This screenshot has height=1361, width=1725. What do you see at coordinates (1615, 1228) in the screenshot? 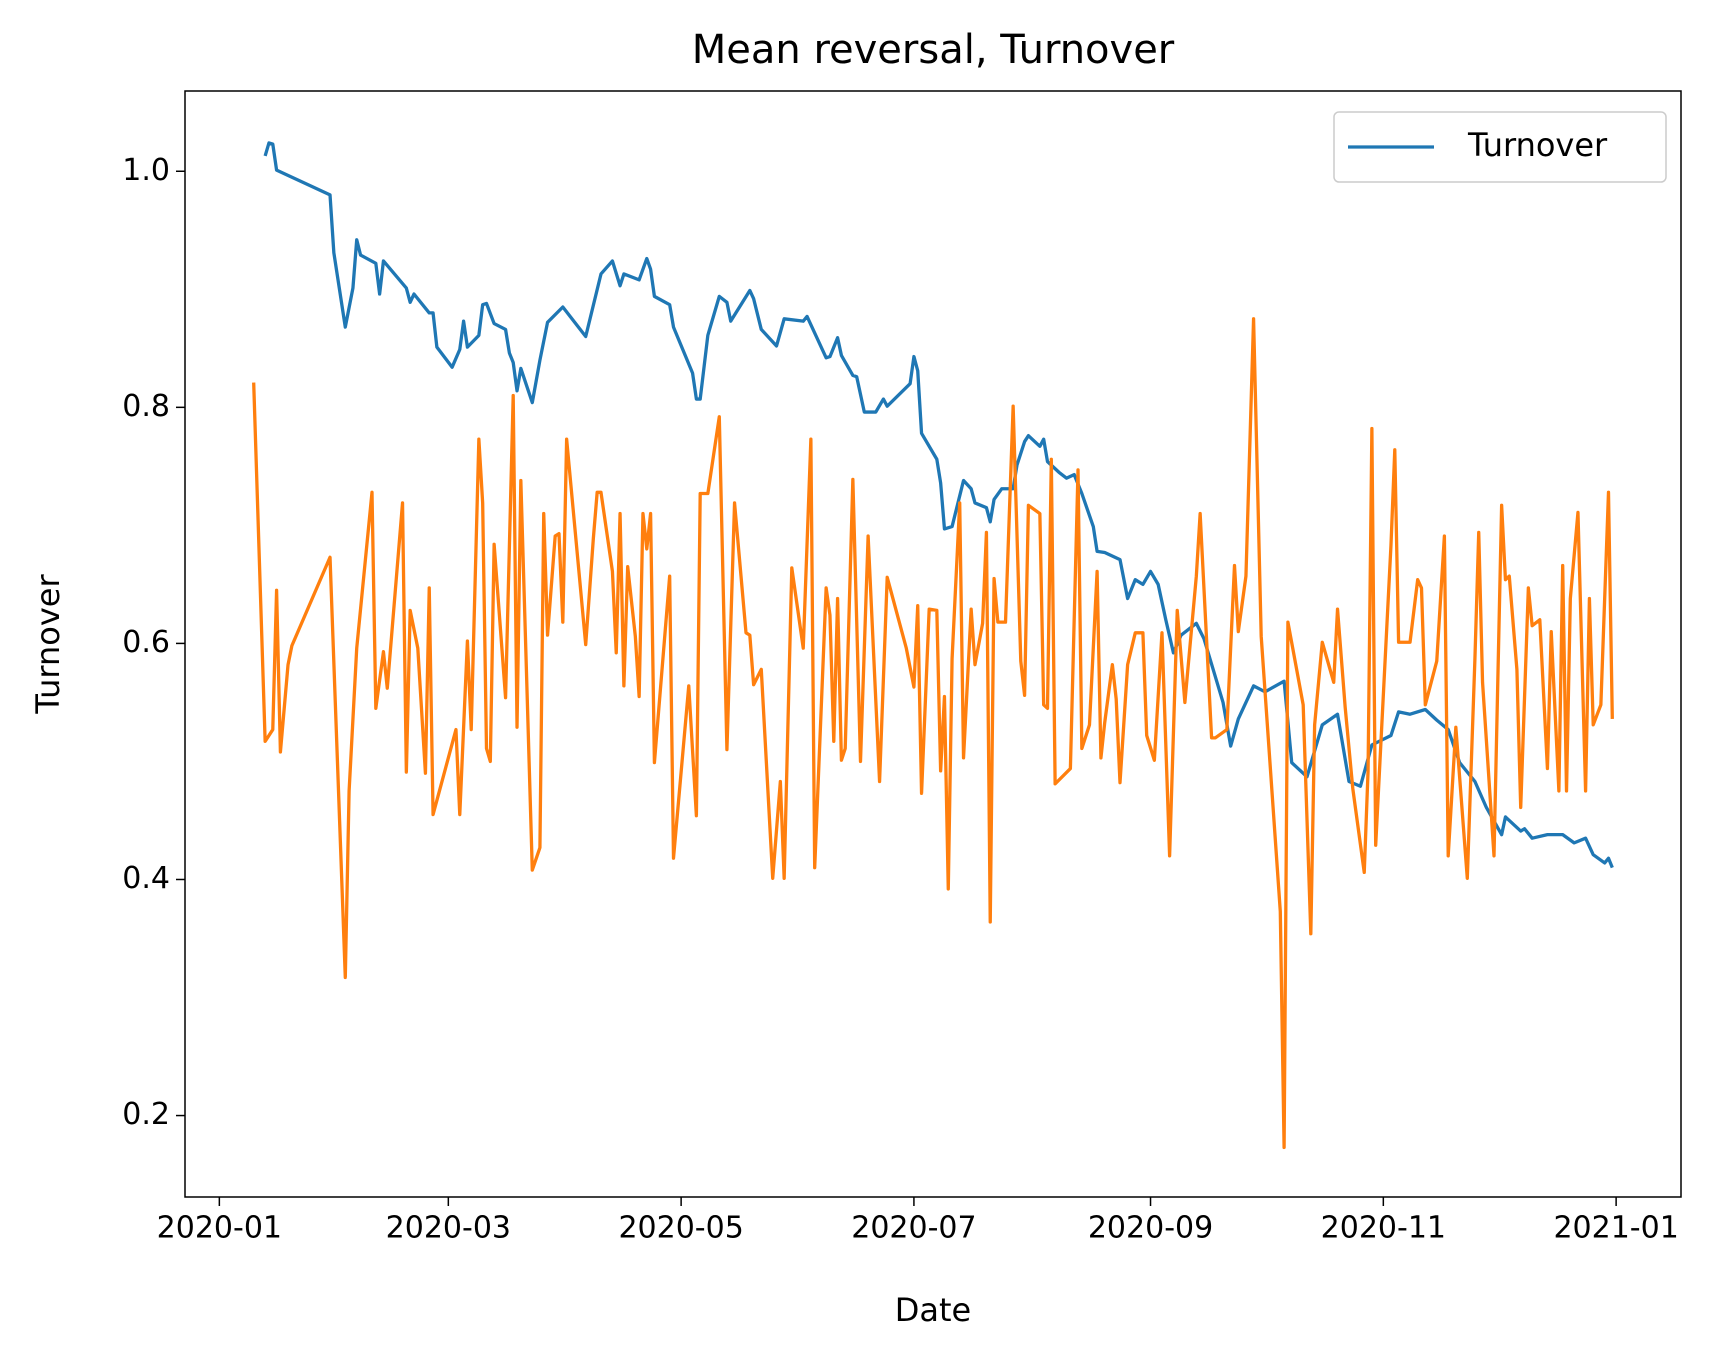
I see `x-tick-label: 2021-01` at bounding box center [1615, 1228].